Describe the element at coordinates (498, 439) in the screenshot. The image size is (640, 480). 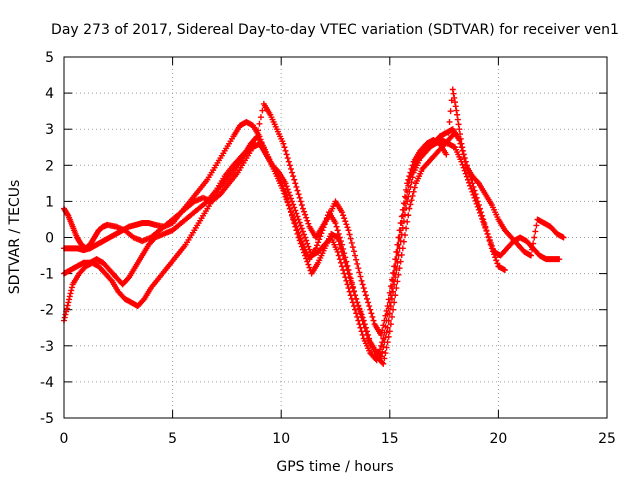
I see `x-tick-label: 20` at that location.